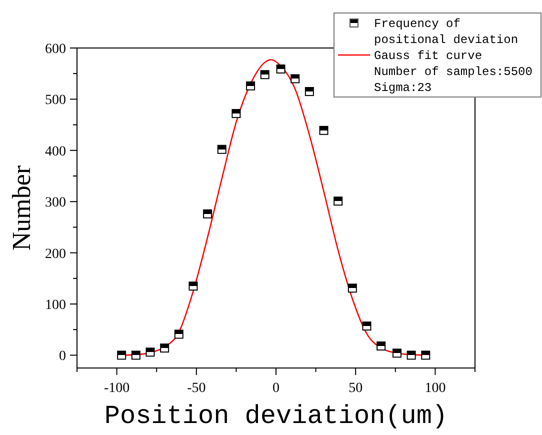  I want to click on legend-label: Frequency of positional deviation, so click(446, 32).